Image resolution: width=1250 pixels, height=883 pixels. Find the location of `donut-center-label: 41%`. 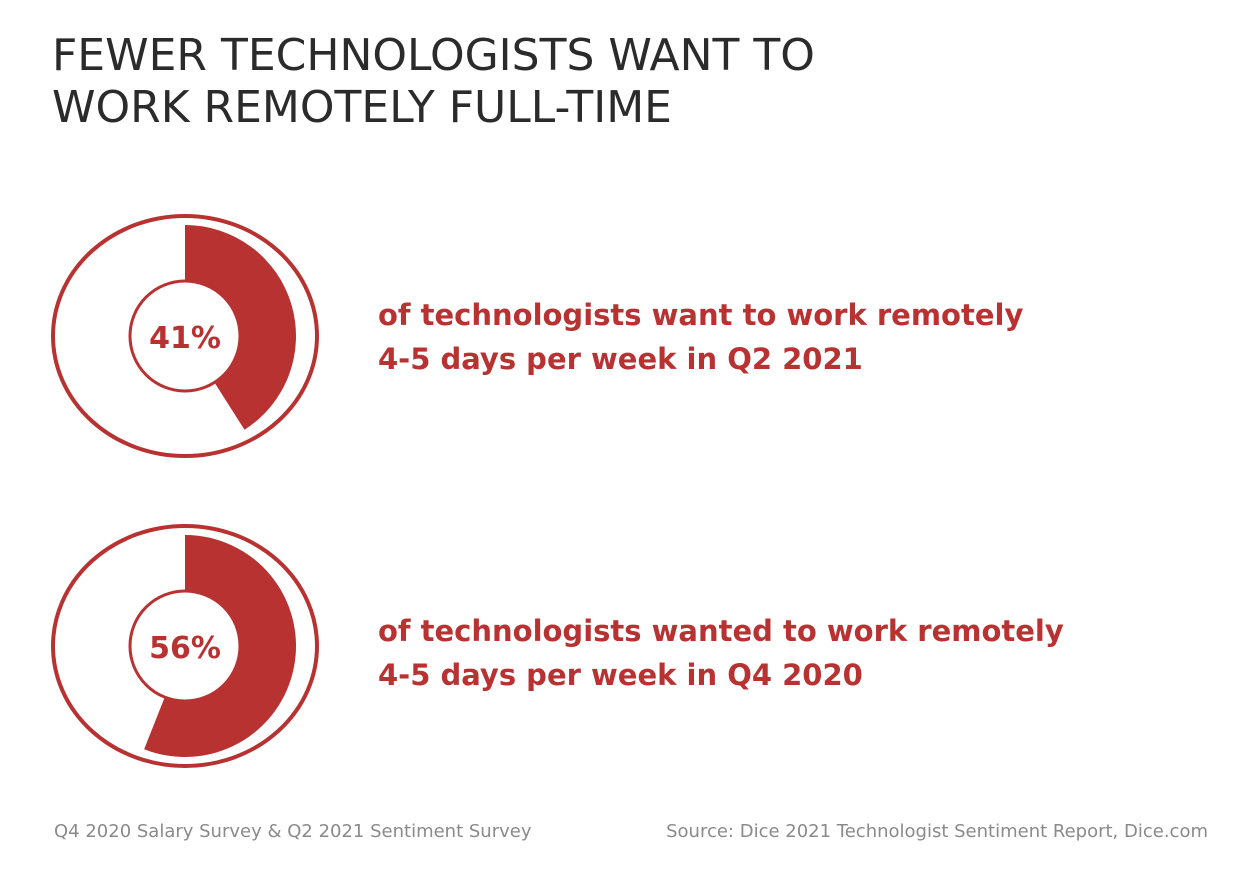

donut-center-label: 41% is located at coordinates (185, 338).